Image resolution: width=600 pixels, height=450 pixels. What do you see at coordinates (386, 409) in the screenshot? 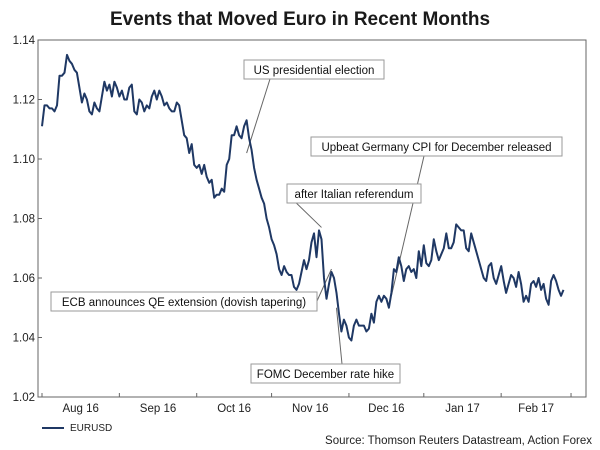
I see `x-tick-label: Dec 16` at bounding box center [386, 409].